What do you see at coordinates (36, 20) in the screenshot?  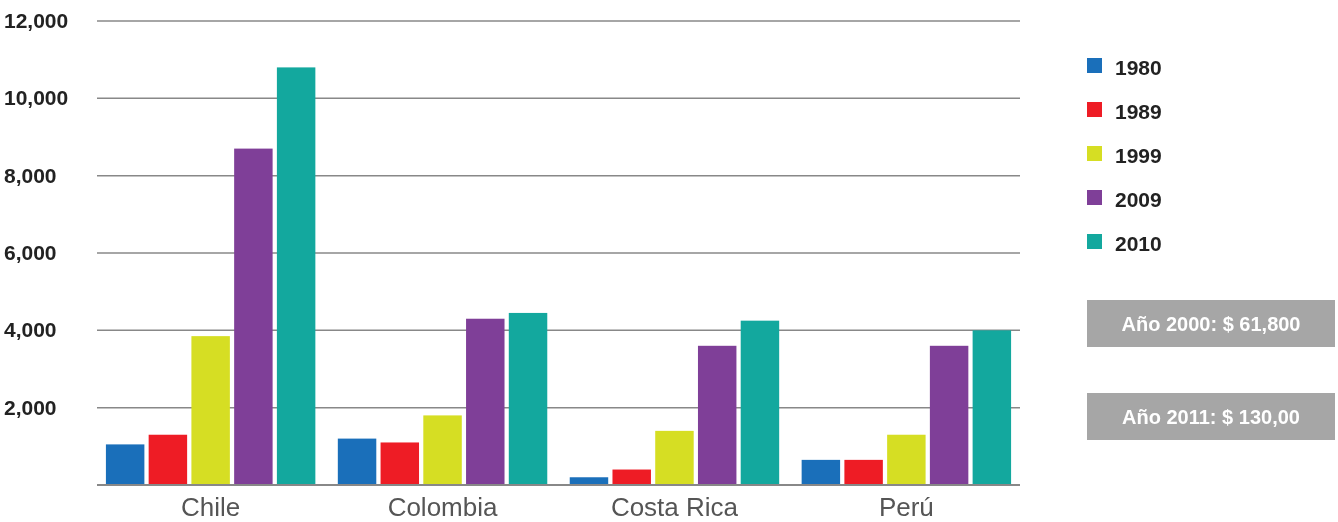 I see `y-tick-label: 12,000` at bounding box center [36, 20].